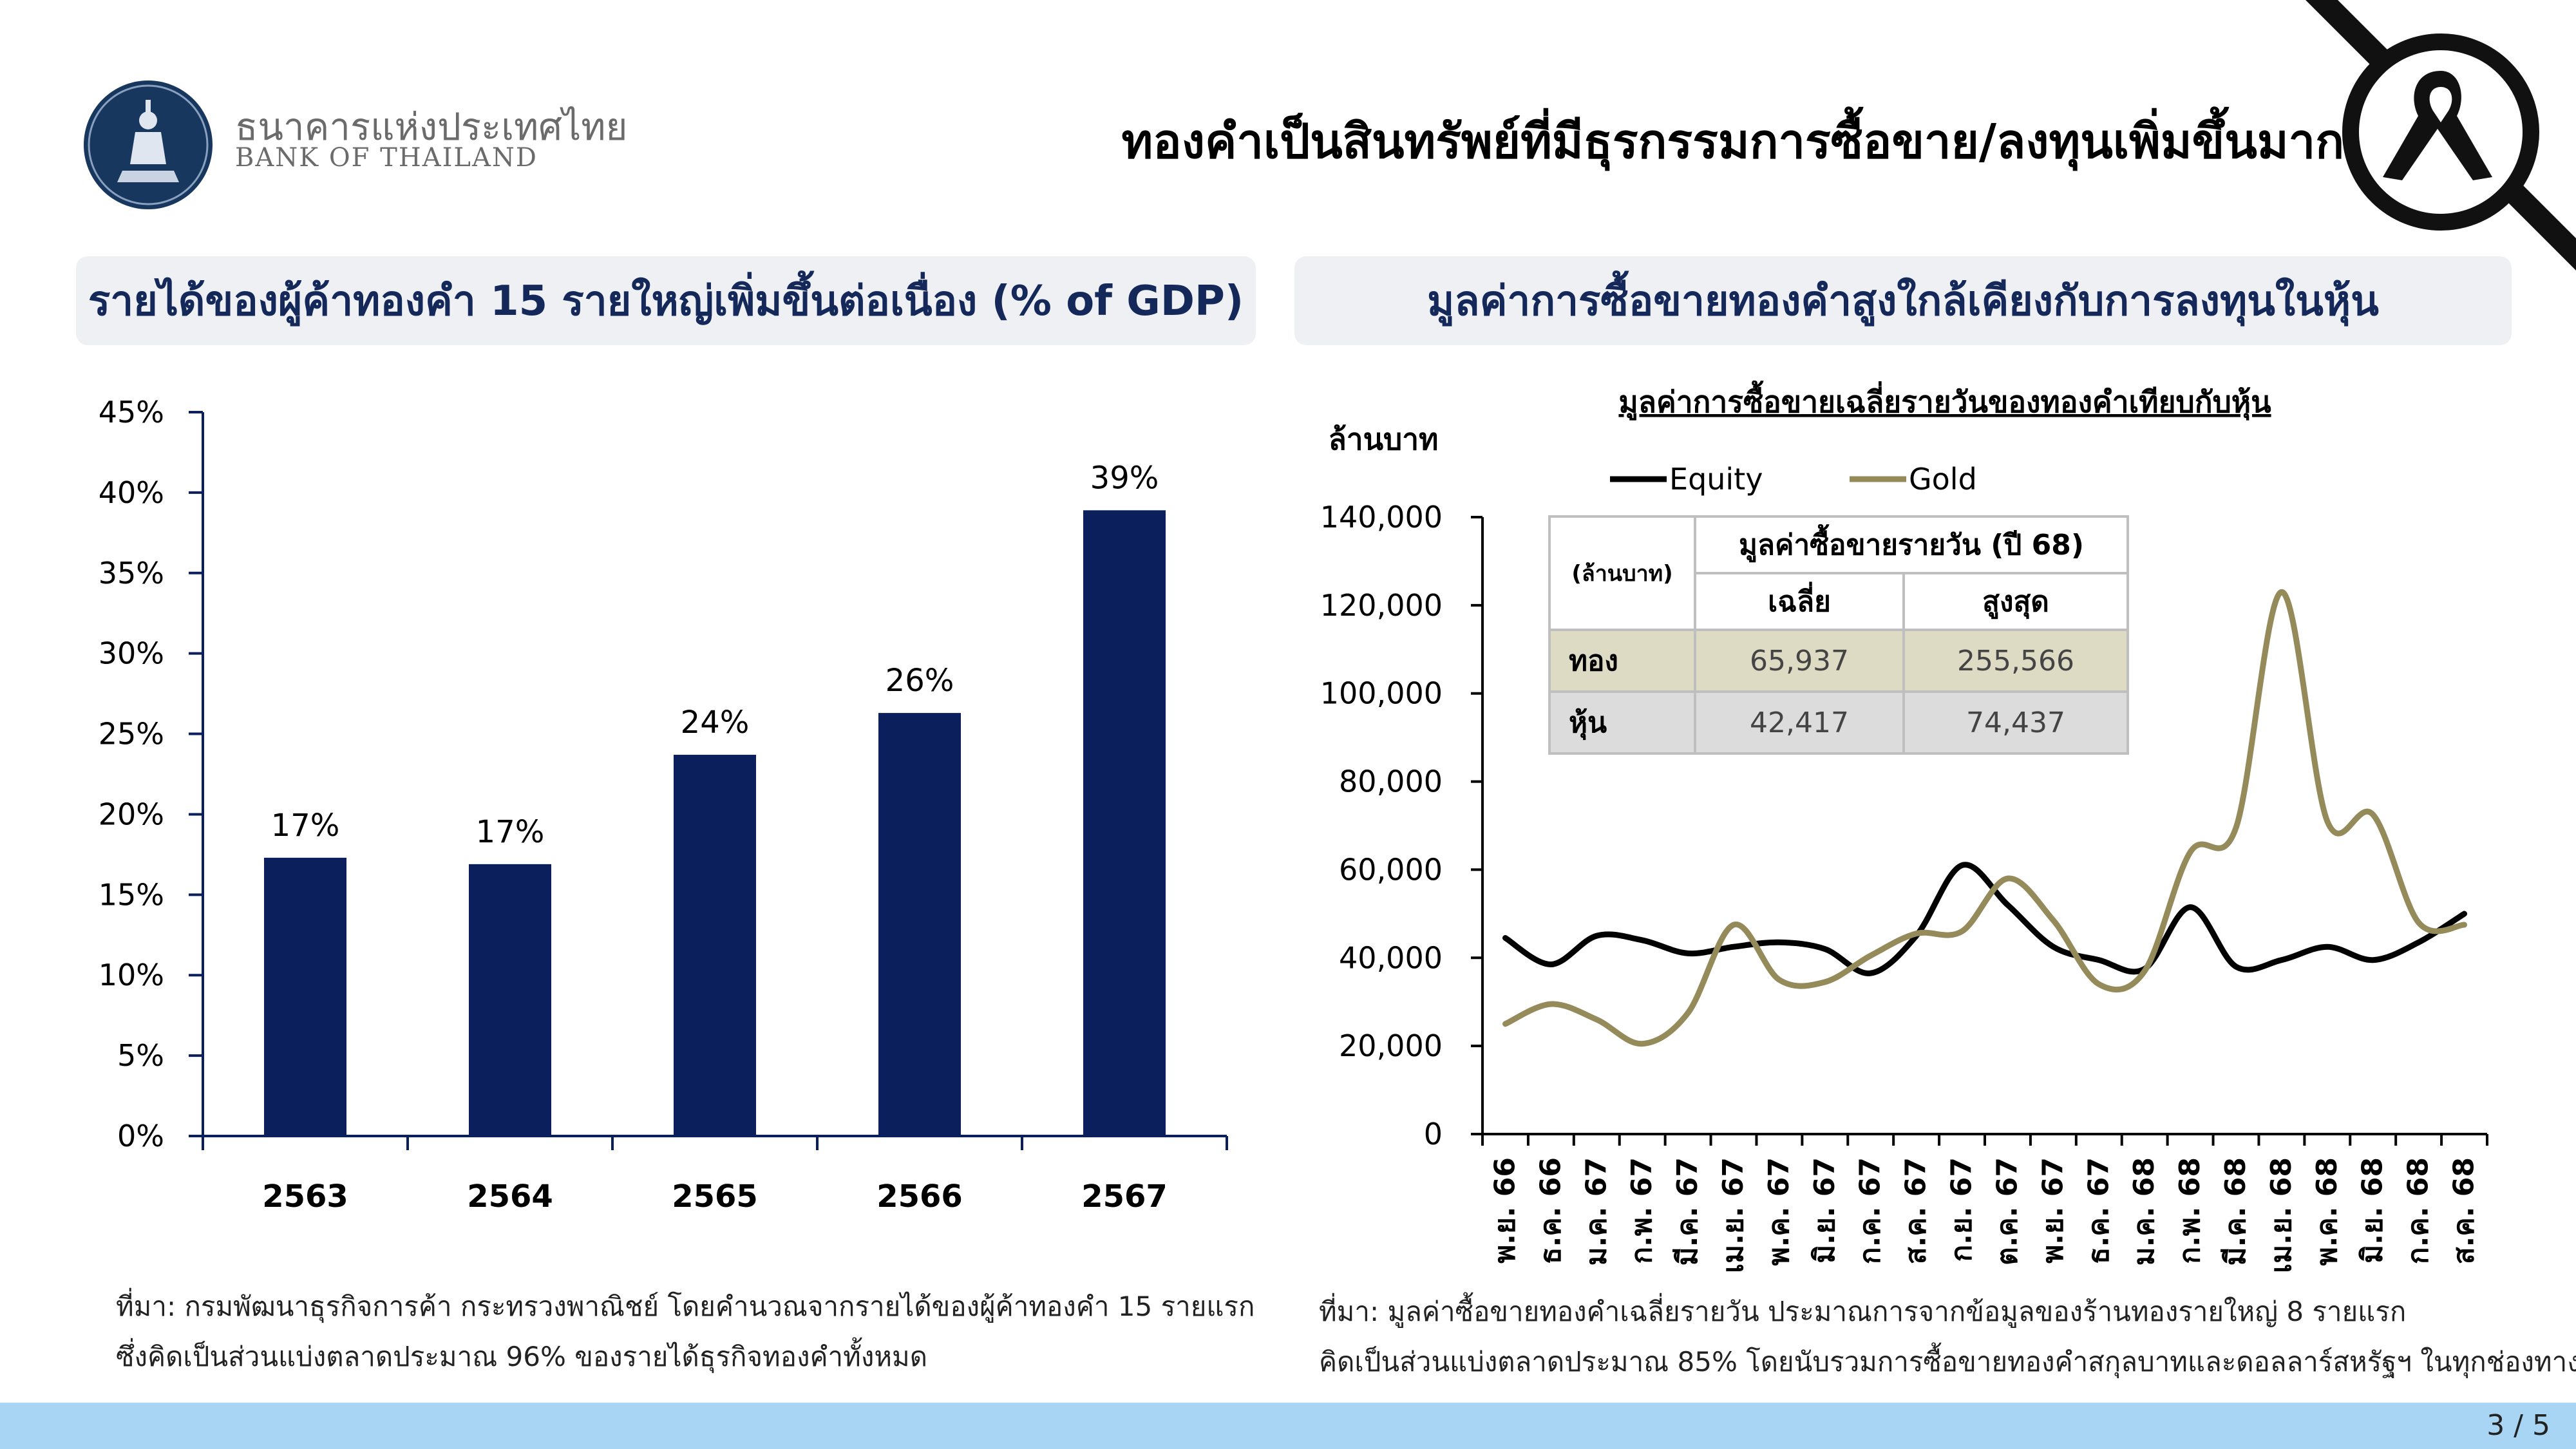 This screenshot has height=1449, width=2576. I want to click on series-line-equity, so click(1985, 919).